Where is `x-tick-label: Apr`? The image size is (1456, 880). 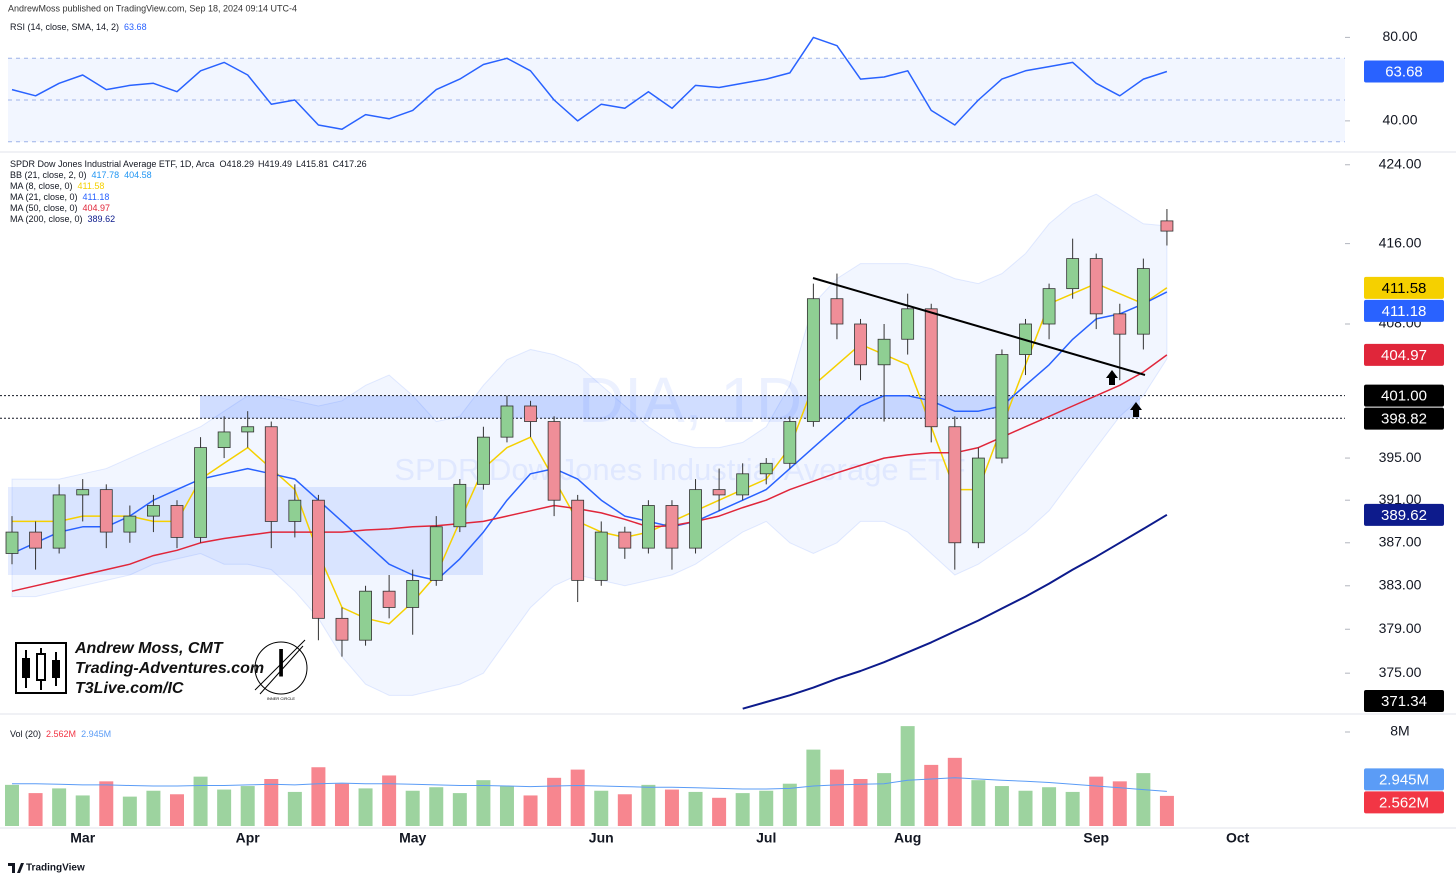
x-tick-label: Apr is located at coordinates (248, 838).